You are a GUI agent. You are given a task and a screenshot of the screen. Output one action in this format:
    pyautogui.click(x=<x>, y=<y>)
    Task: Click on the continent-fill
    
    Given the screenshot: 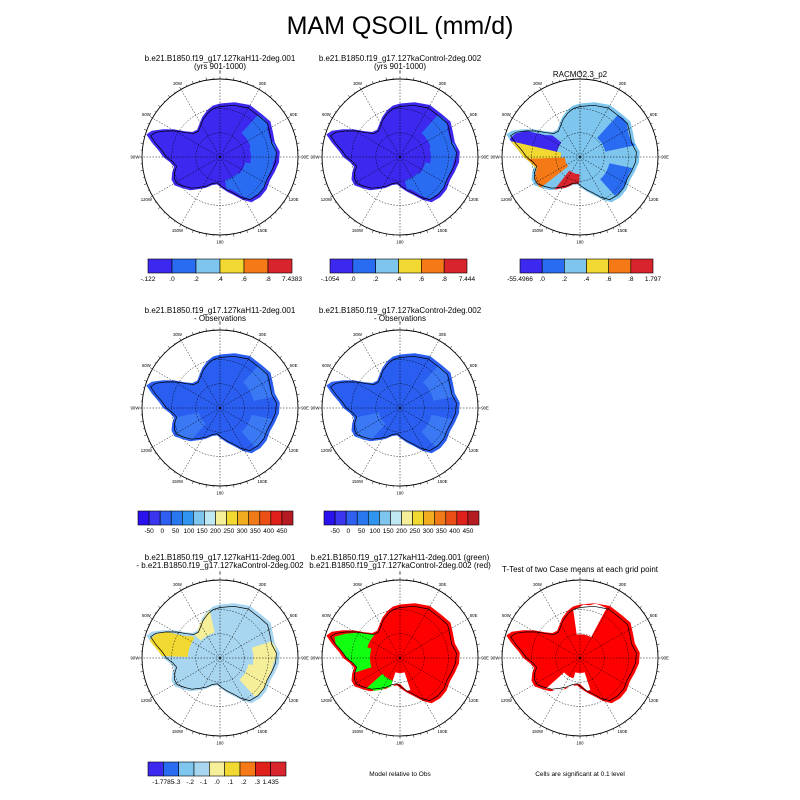 What is the action you would take?
    pyautogui.click(x=393, y=653)
    